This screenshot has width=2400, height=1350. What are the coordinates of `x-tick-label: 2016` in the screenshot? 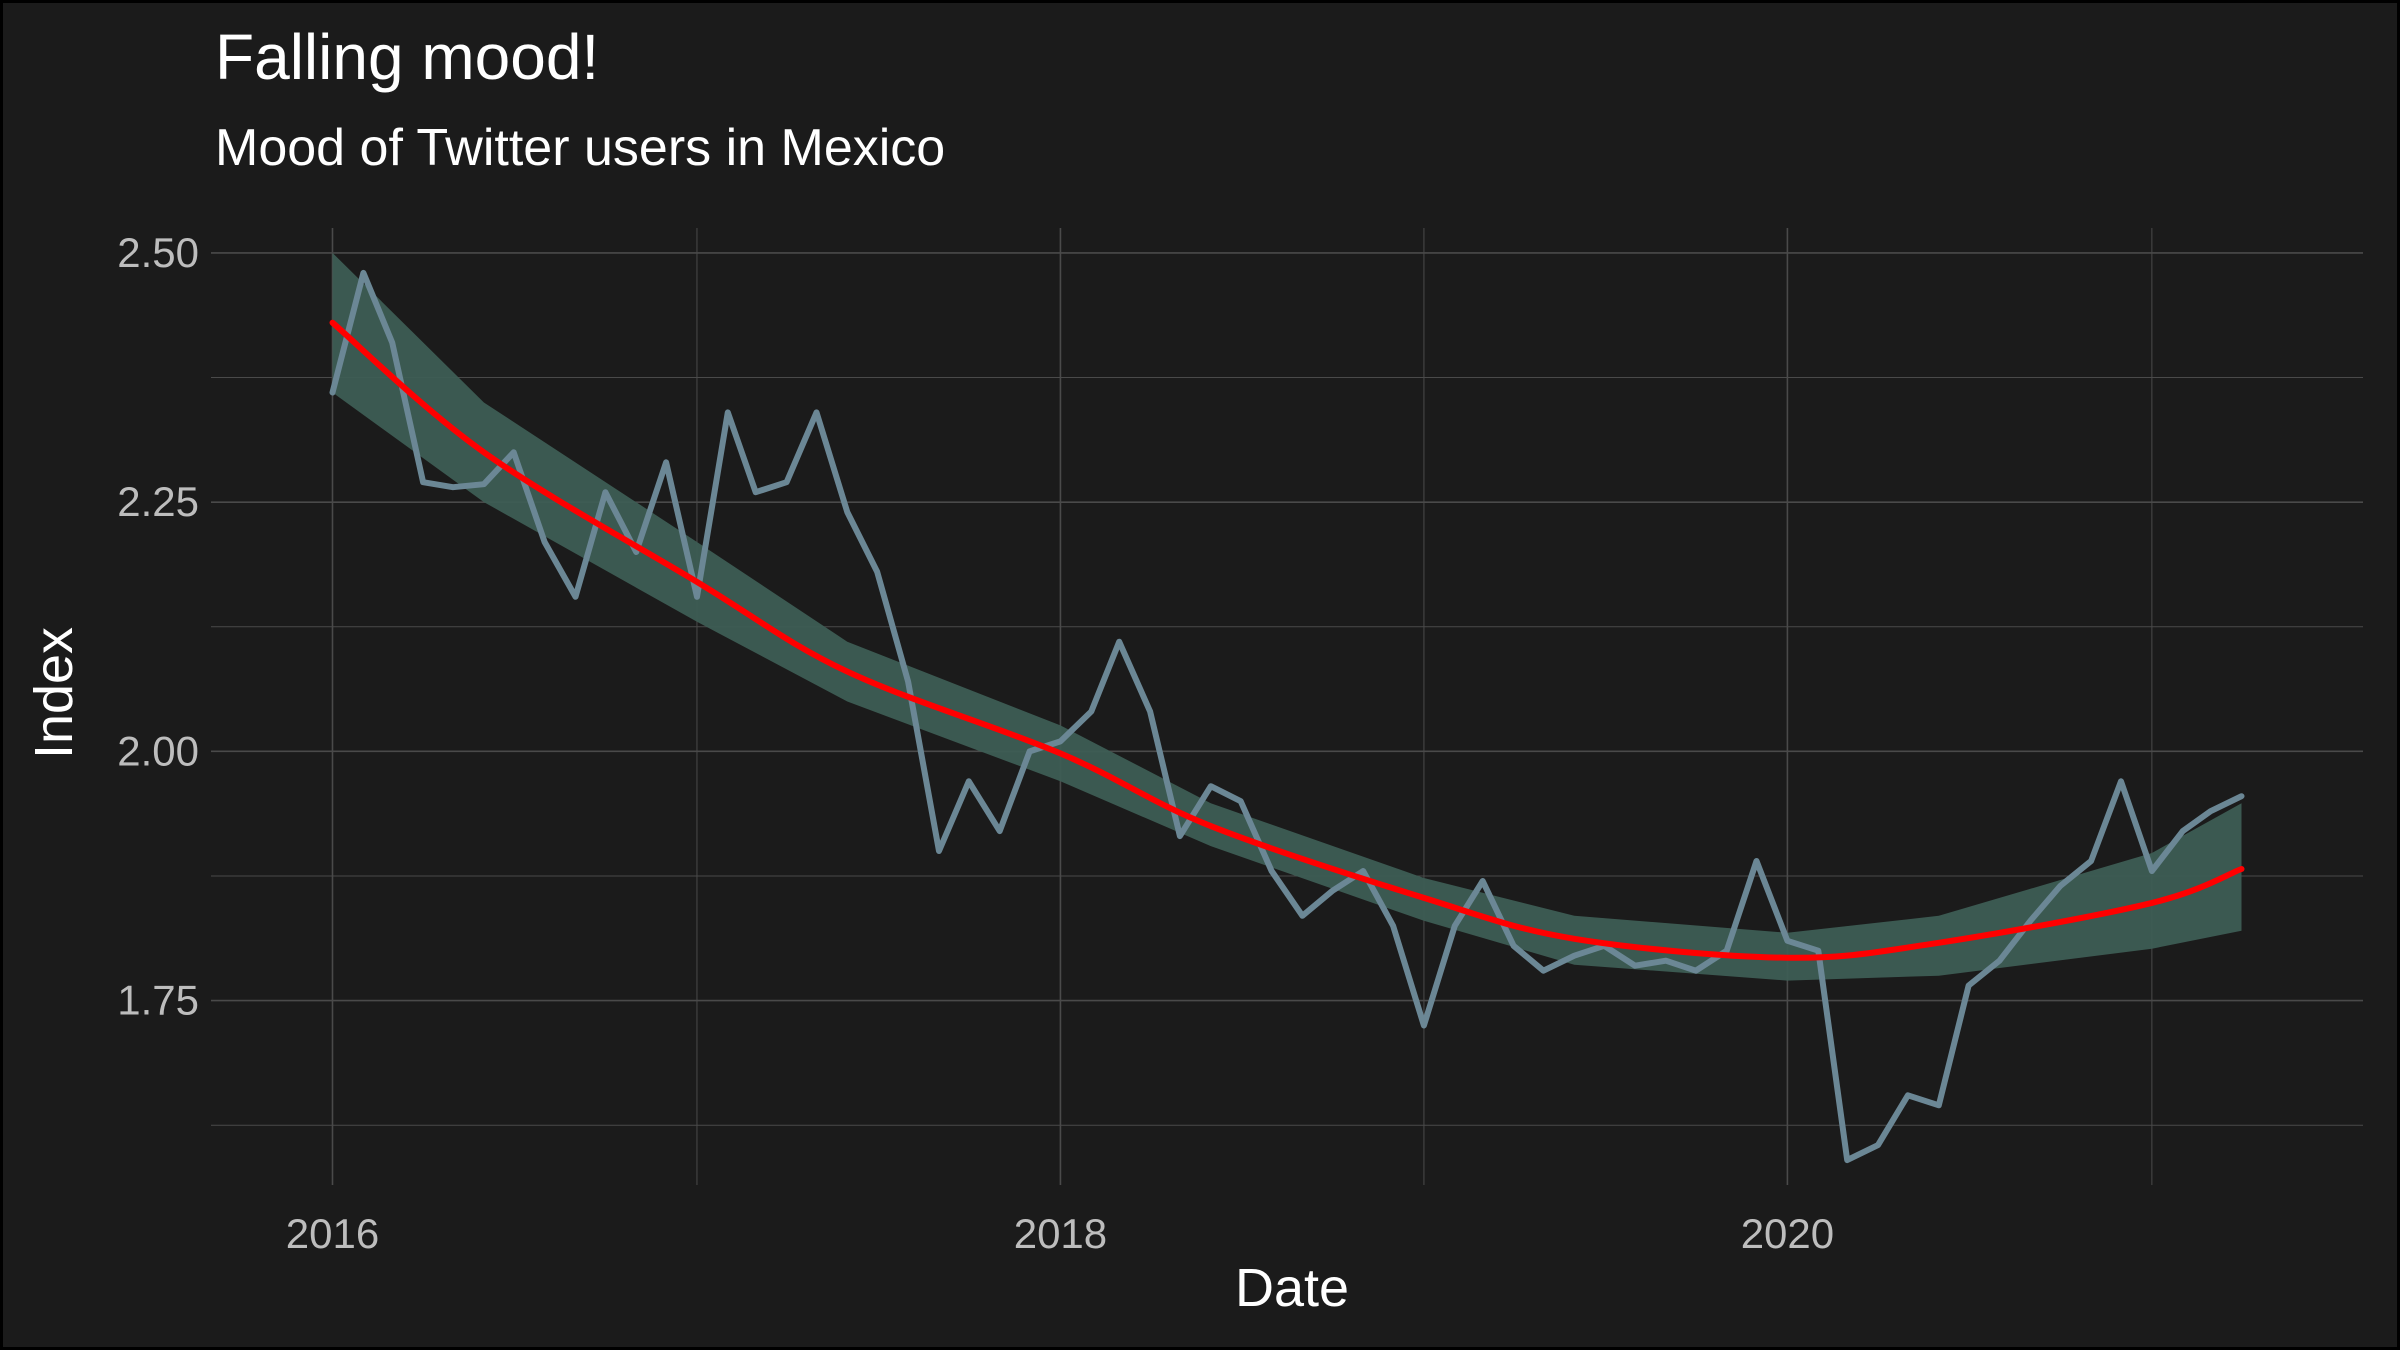 It's located at (332, 1233).